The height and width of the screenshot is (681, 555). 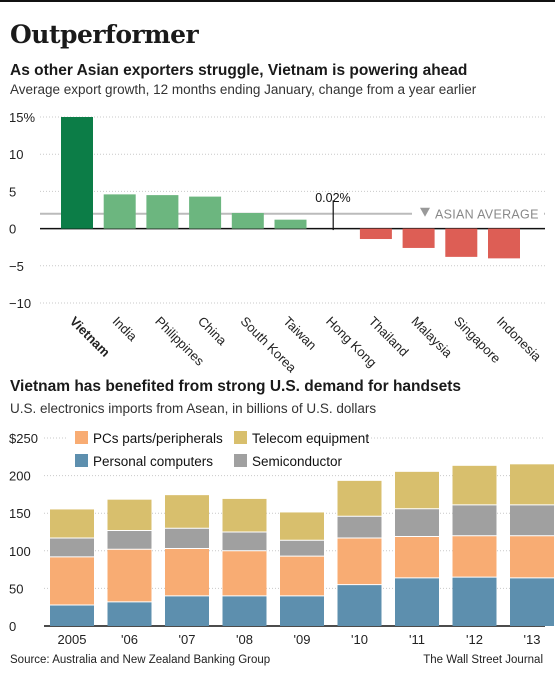 What do you see at coordinates (431, 337) in the screenshot?
I see `x-tick-label: Malaysia` at bounding box center [431, 337].